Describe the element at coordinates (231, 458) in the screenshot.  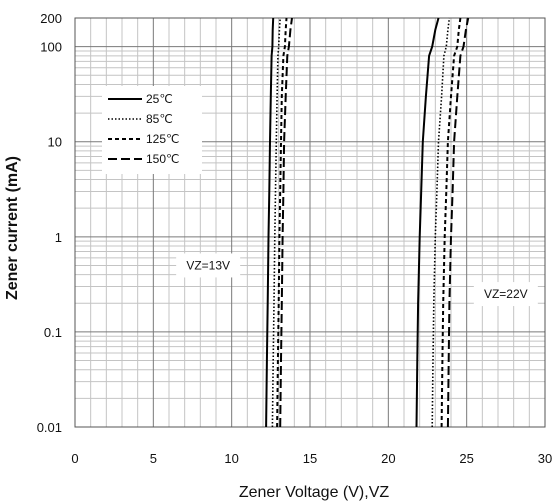
I see `x-tick-label: 10` at that location.